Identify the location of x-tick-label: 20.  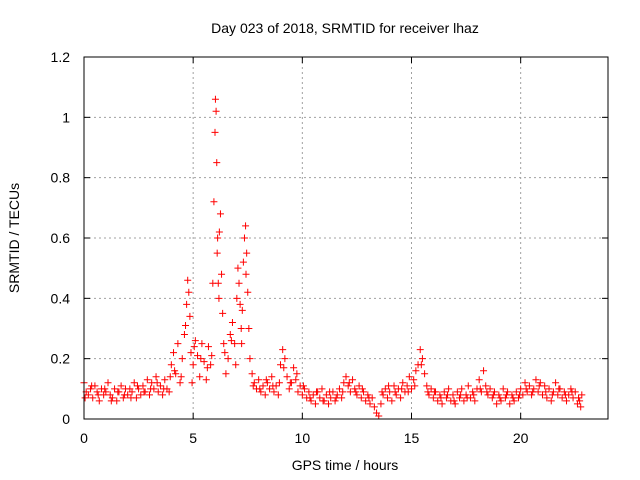
(521, 438).